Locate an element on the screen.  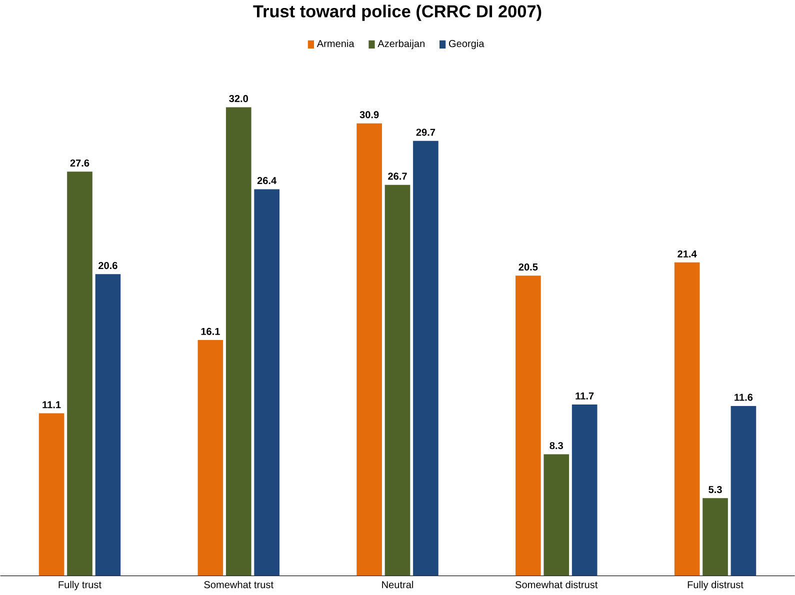
data-label: 20.6 is located at coordinates (108, 266).